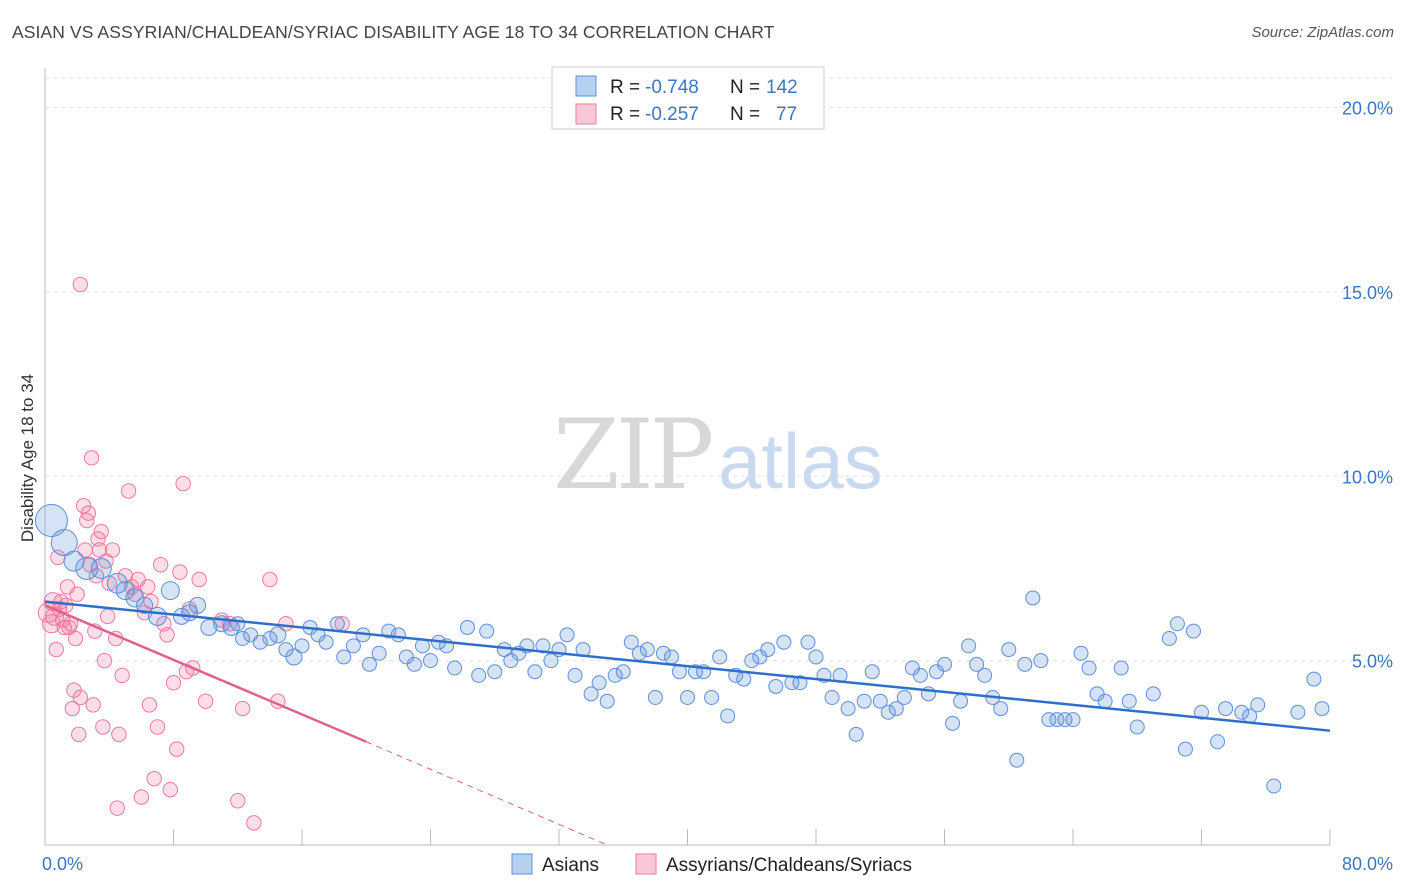  What do you see at coordinates (687, 666) in the screenshot?
I see `asians-trend-line` at bounding box center [687, 666].